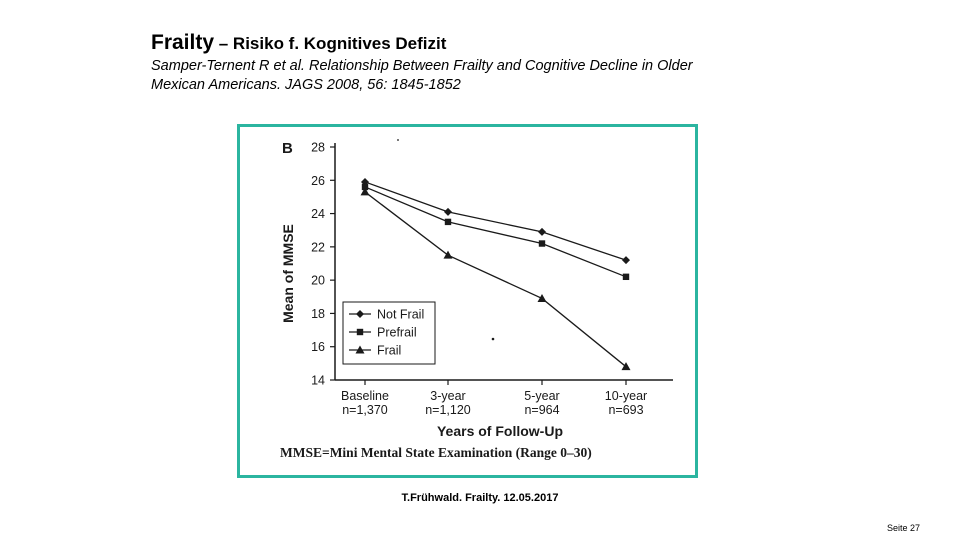  I want to click on y-tick-label: 18, so click(318, 314).